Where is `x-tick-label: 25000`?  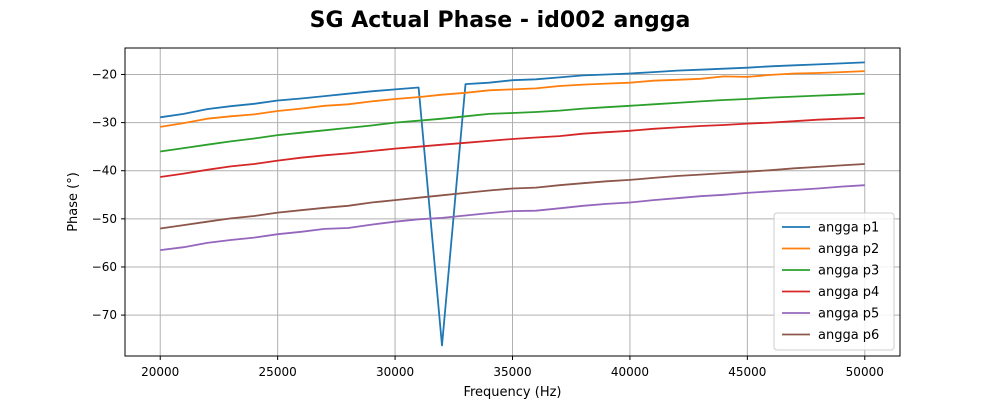
x-tick-label: 25000 is located at coordinates (278, 372).